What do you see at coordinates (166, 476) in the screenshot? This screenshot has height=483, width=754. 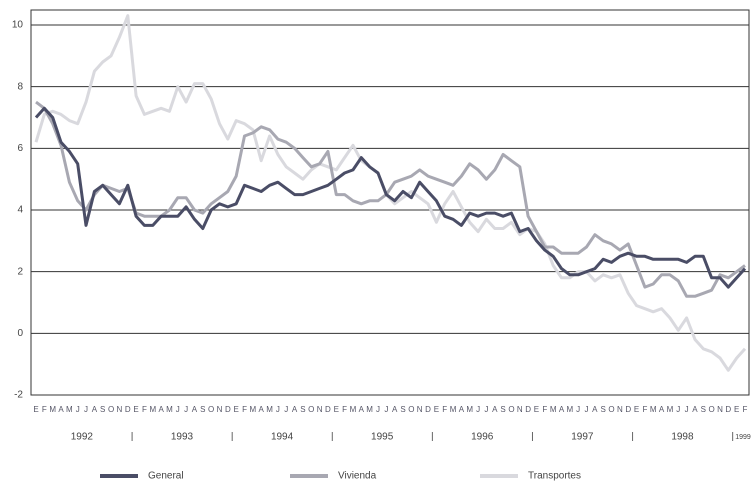 I see `legend-label: General` at bounding box center [166, 476].